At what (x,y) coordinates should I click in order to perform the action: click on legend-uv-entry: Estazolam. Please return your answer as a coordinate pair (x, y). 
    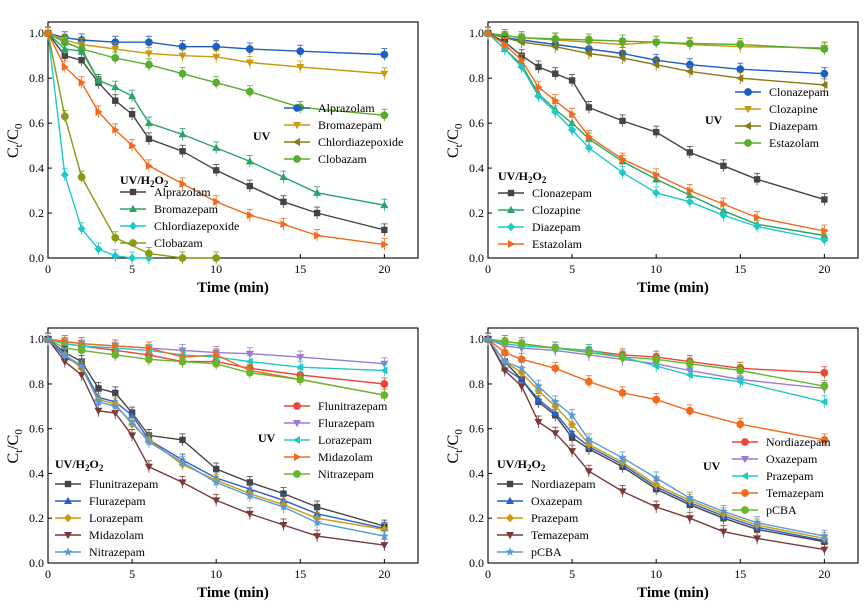
    Looking at the image, I should click on (794, 143).